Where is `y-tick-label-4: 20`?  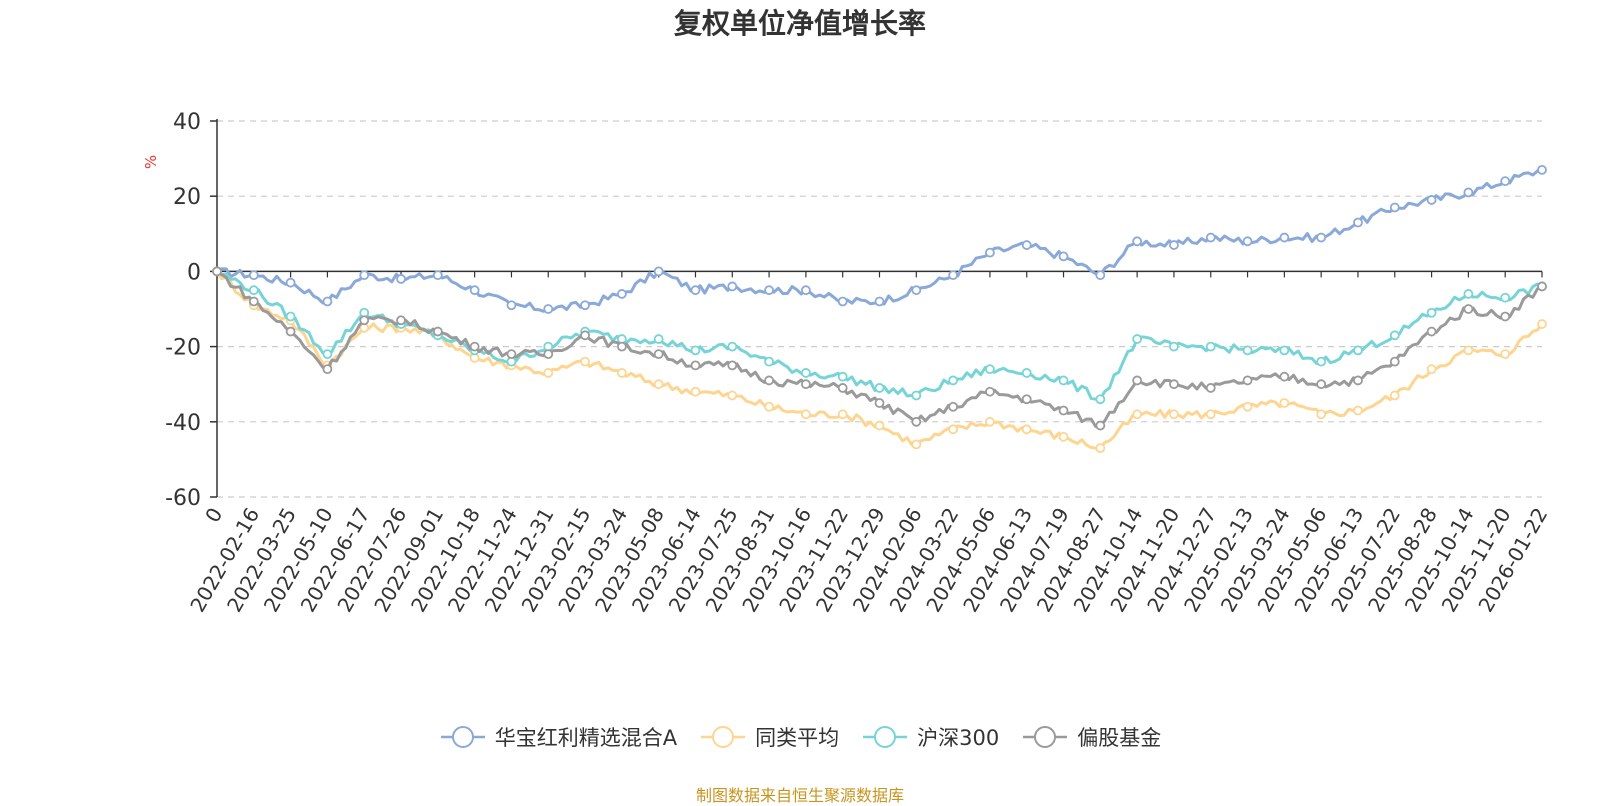
y-tick-label-4: 20 is located at coordinates (187, 197).